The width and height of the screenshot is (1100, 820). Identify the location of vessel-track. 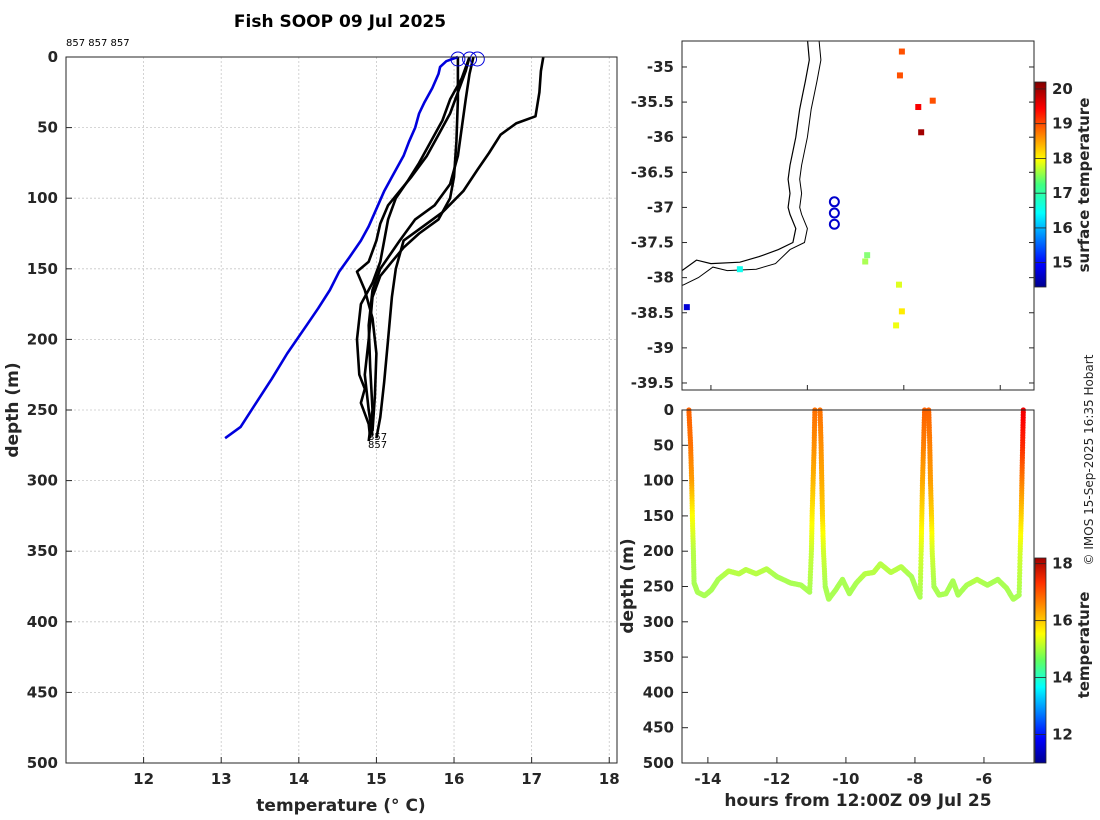
(834, 213).